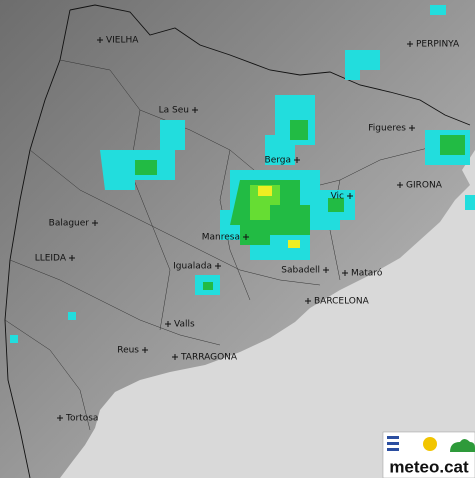 The width and height of the screenshot is (475, 478). What do you see at coordinates (462, 445) in the screenshot?
I see `cloud-icon` at bounding box center [462, 445].